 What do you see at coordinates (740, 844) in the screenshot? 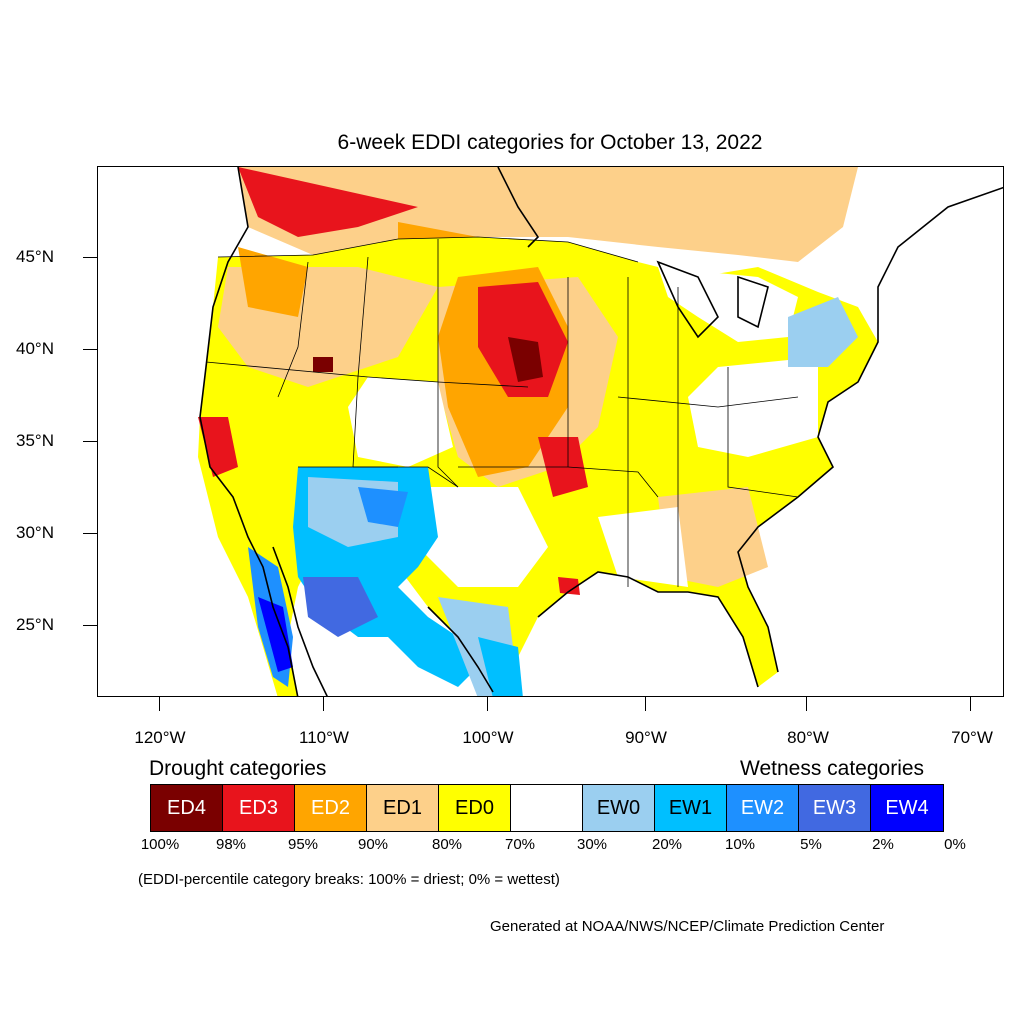
I see `percent-label: 10%` at bounding box center [740, 844].